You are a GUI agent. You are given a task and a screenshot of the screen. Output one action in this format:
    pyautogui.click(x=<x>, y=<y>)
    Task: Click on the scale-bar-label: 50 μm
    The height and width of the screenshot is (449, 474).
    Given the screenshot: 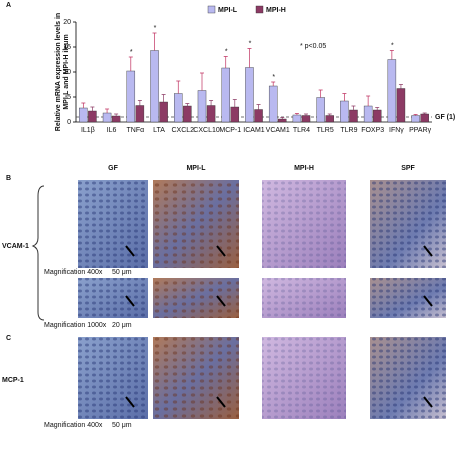 What is the action you would take?
    pyautogui.click(x=122, y=425)
    